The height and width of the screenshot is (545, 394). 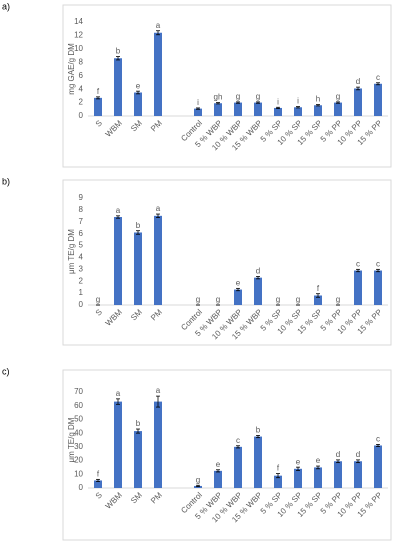 I want to click on y-tick-label: 20, so click(x=78, y=460).